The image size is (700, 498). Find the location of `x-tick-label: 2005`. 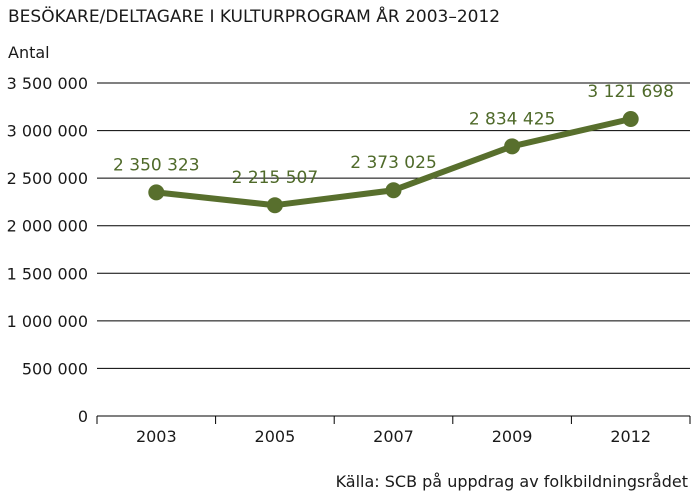

x-tick-label: 2005 is located at coordinates (275, 436).